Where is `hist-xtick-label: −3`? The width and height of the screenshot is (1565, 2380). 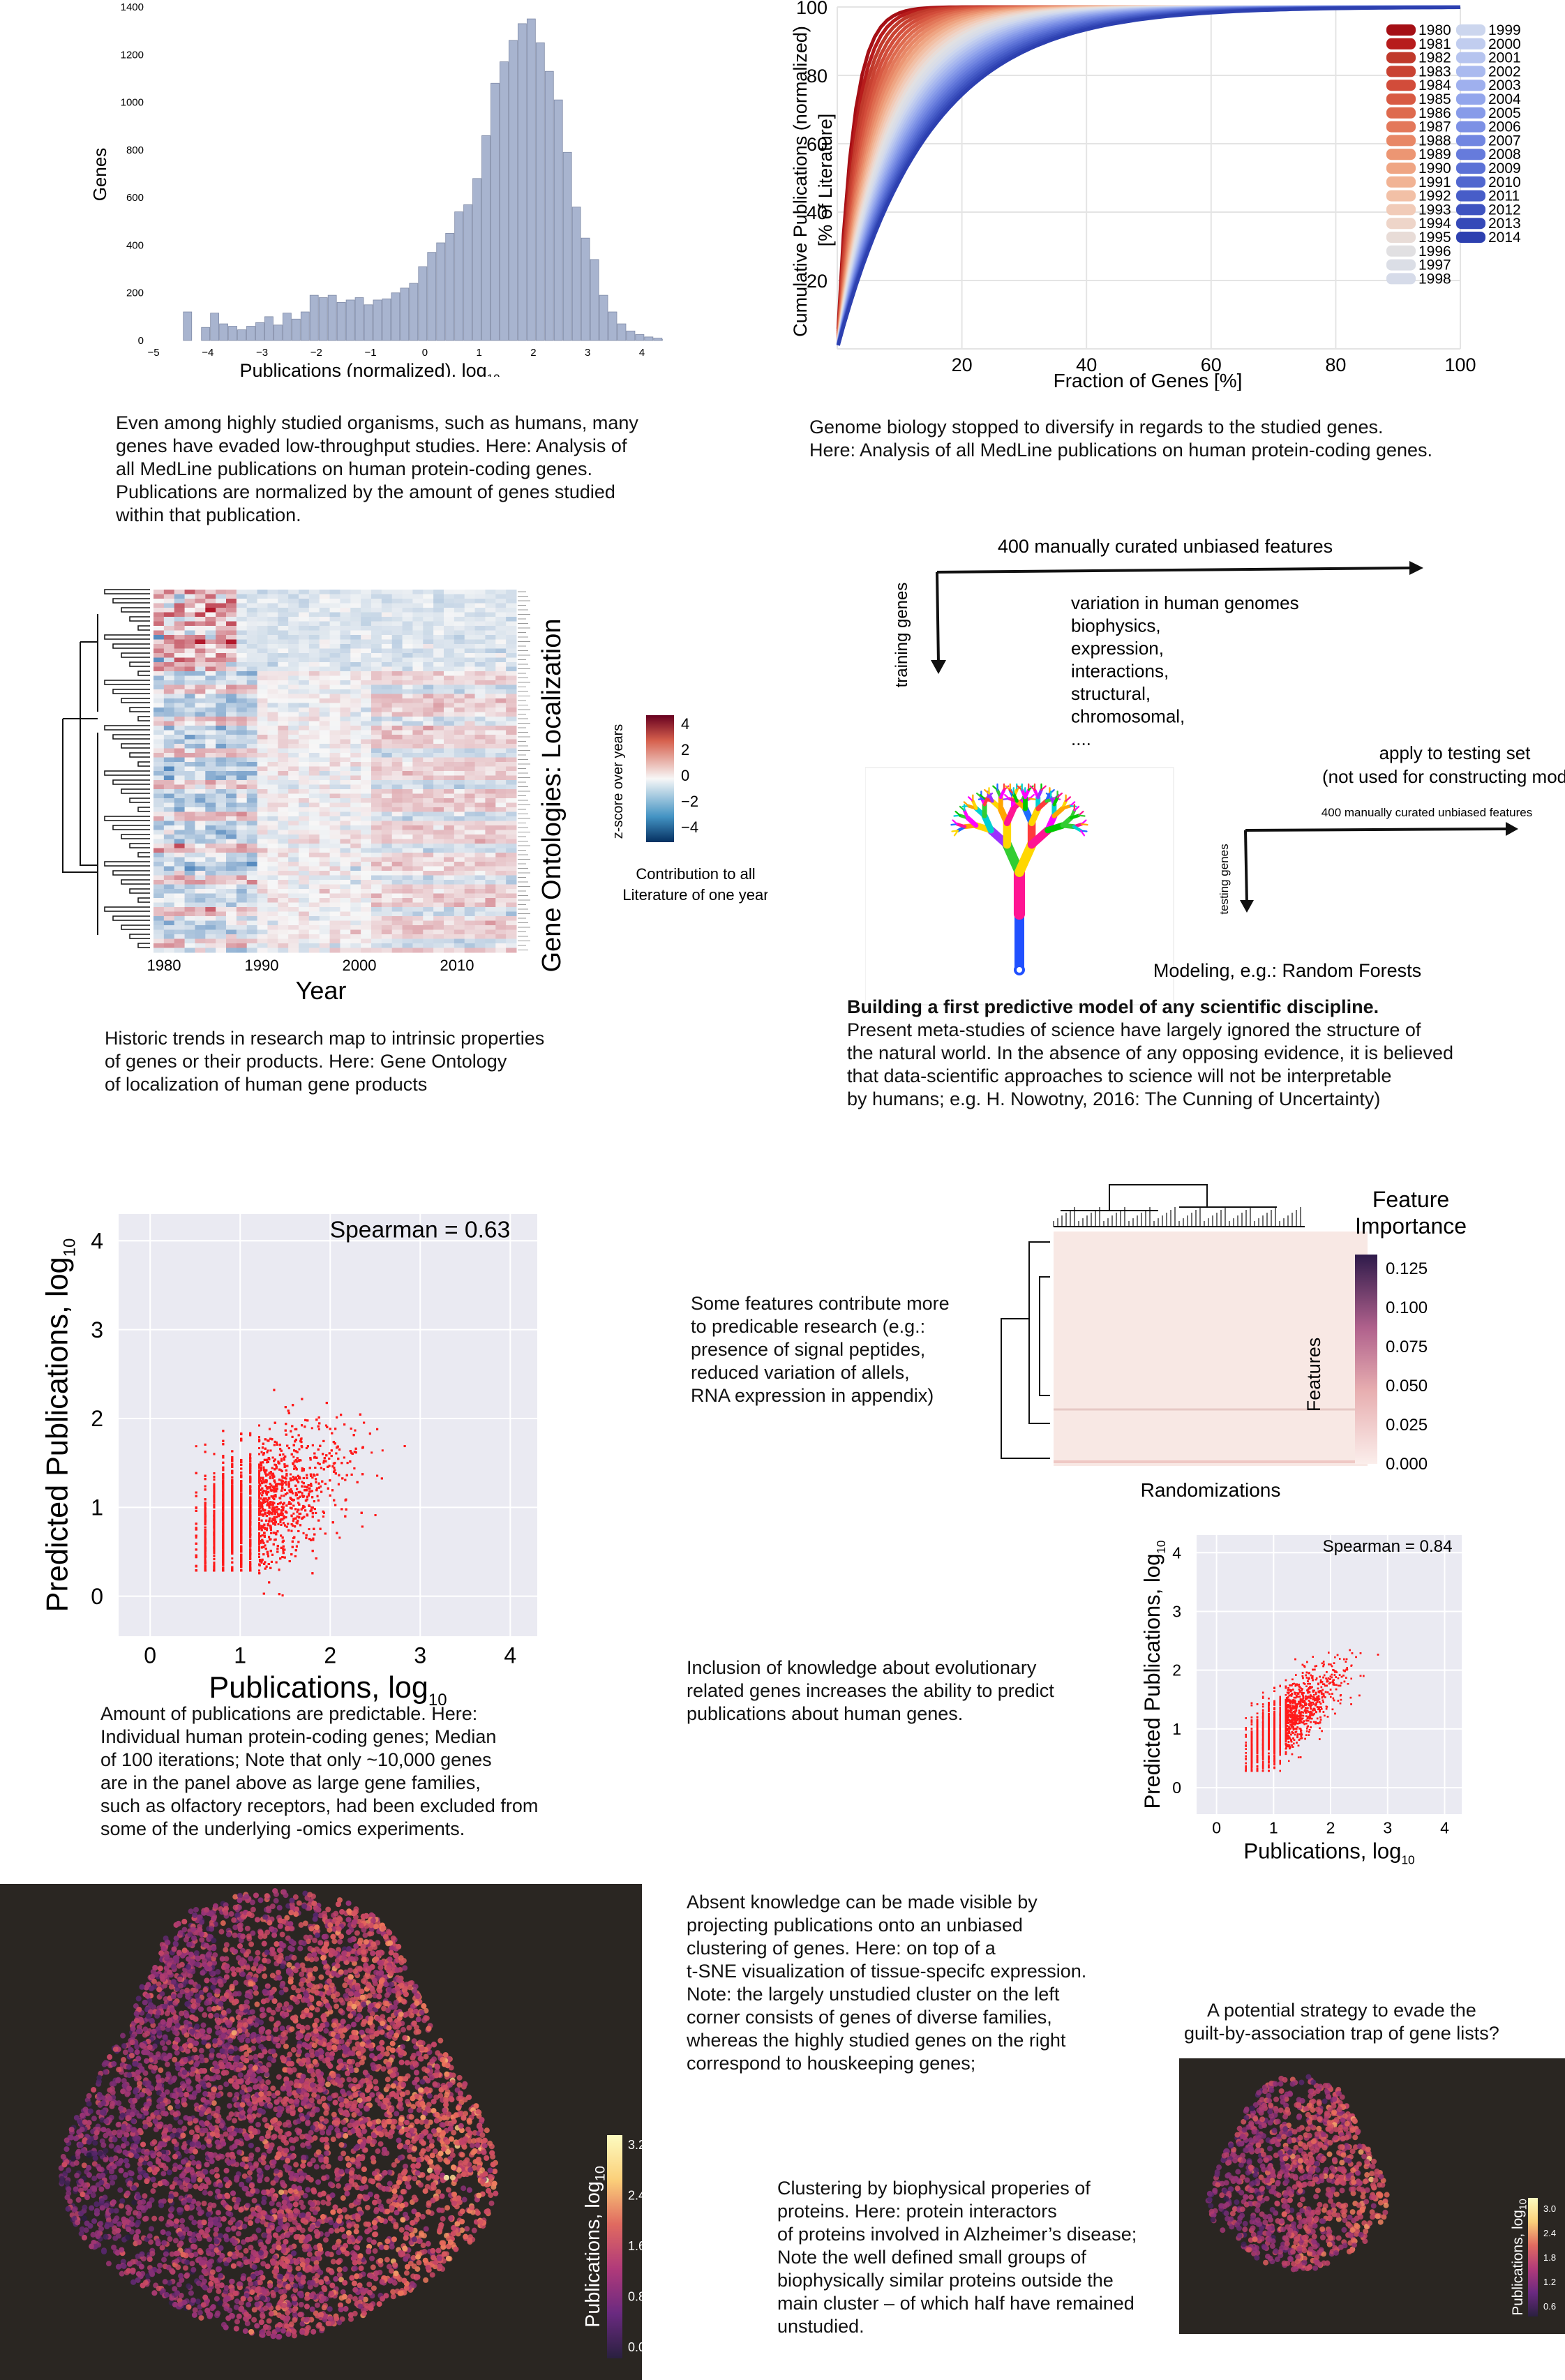
hist-xtick-label: −3 is located at coordinates (262, 353).